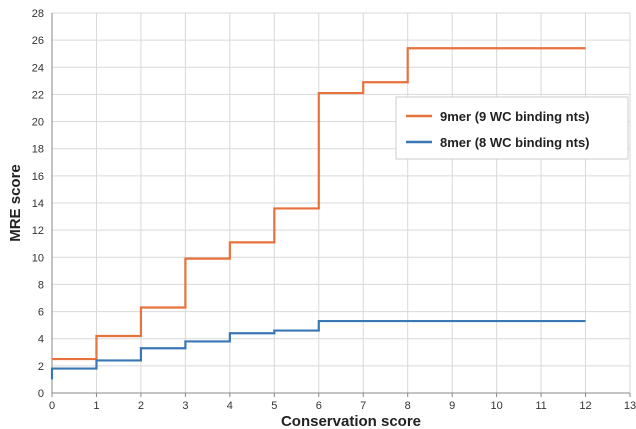 The width and height of the screenshot is (636, 429). I want to click on y-tick-label: 28, so click(38, 14).